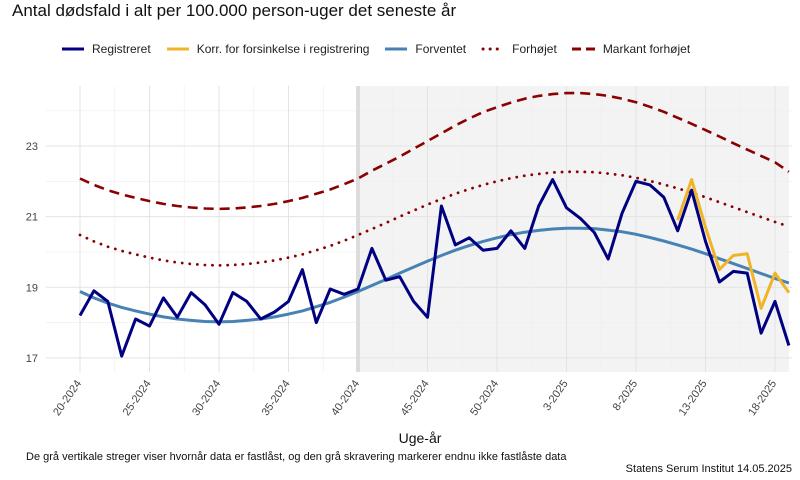 The width and height of the screenshot is (800, 480). What do you see at coordinates (345, 398) in the screenshot?
I see `x-tick-label: 40-2024` at bounding box center [345, 398].